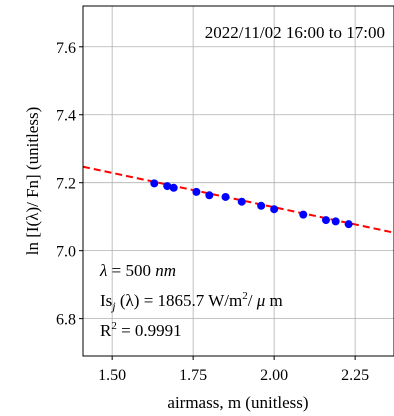 The height and width of the screenshot is (416, 394). Describe the element at coordinates (66, 116) in the screenshot. I see `y-tick-label: 7.4` at that location.